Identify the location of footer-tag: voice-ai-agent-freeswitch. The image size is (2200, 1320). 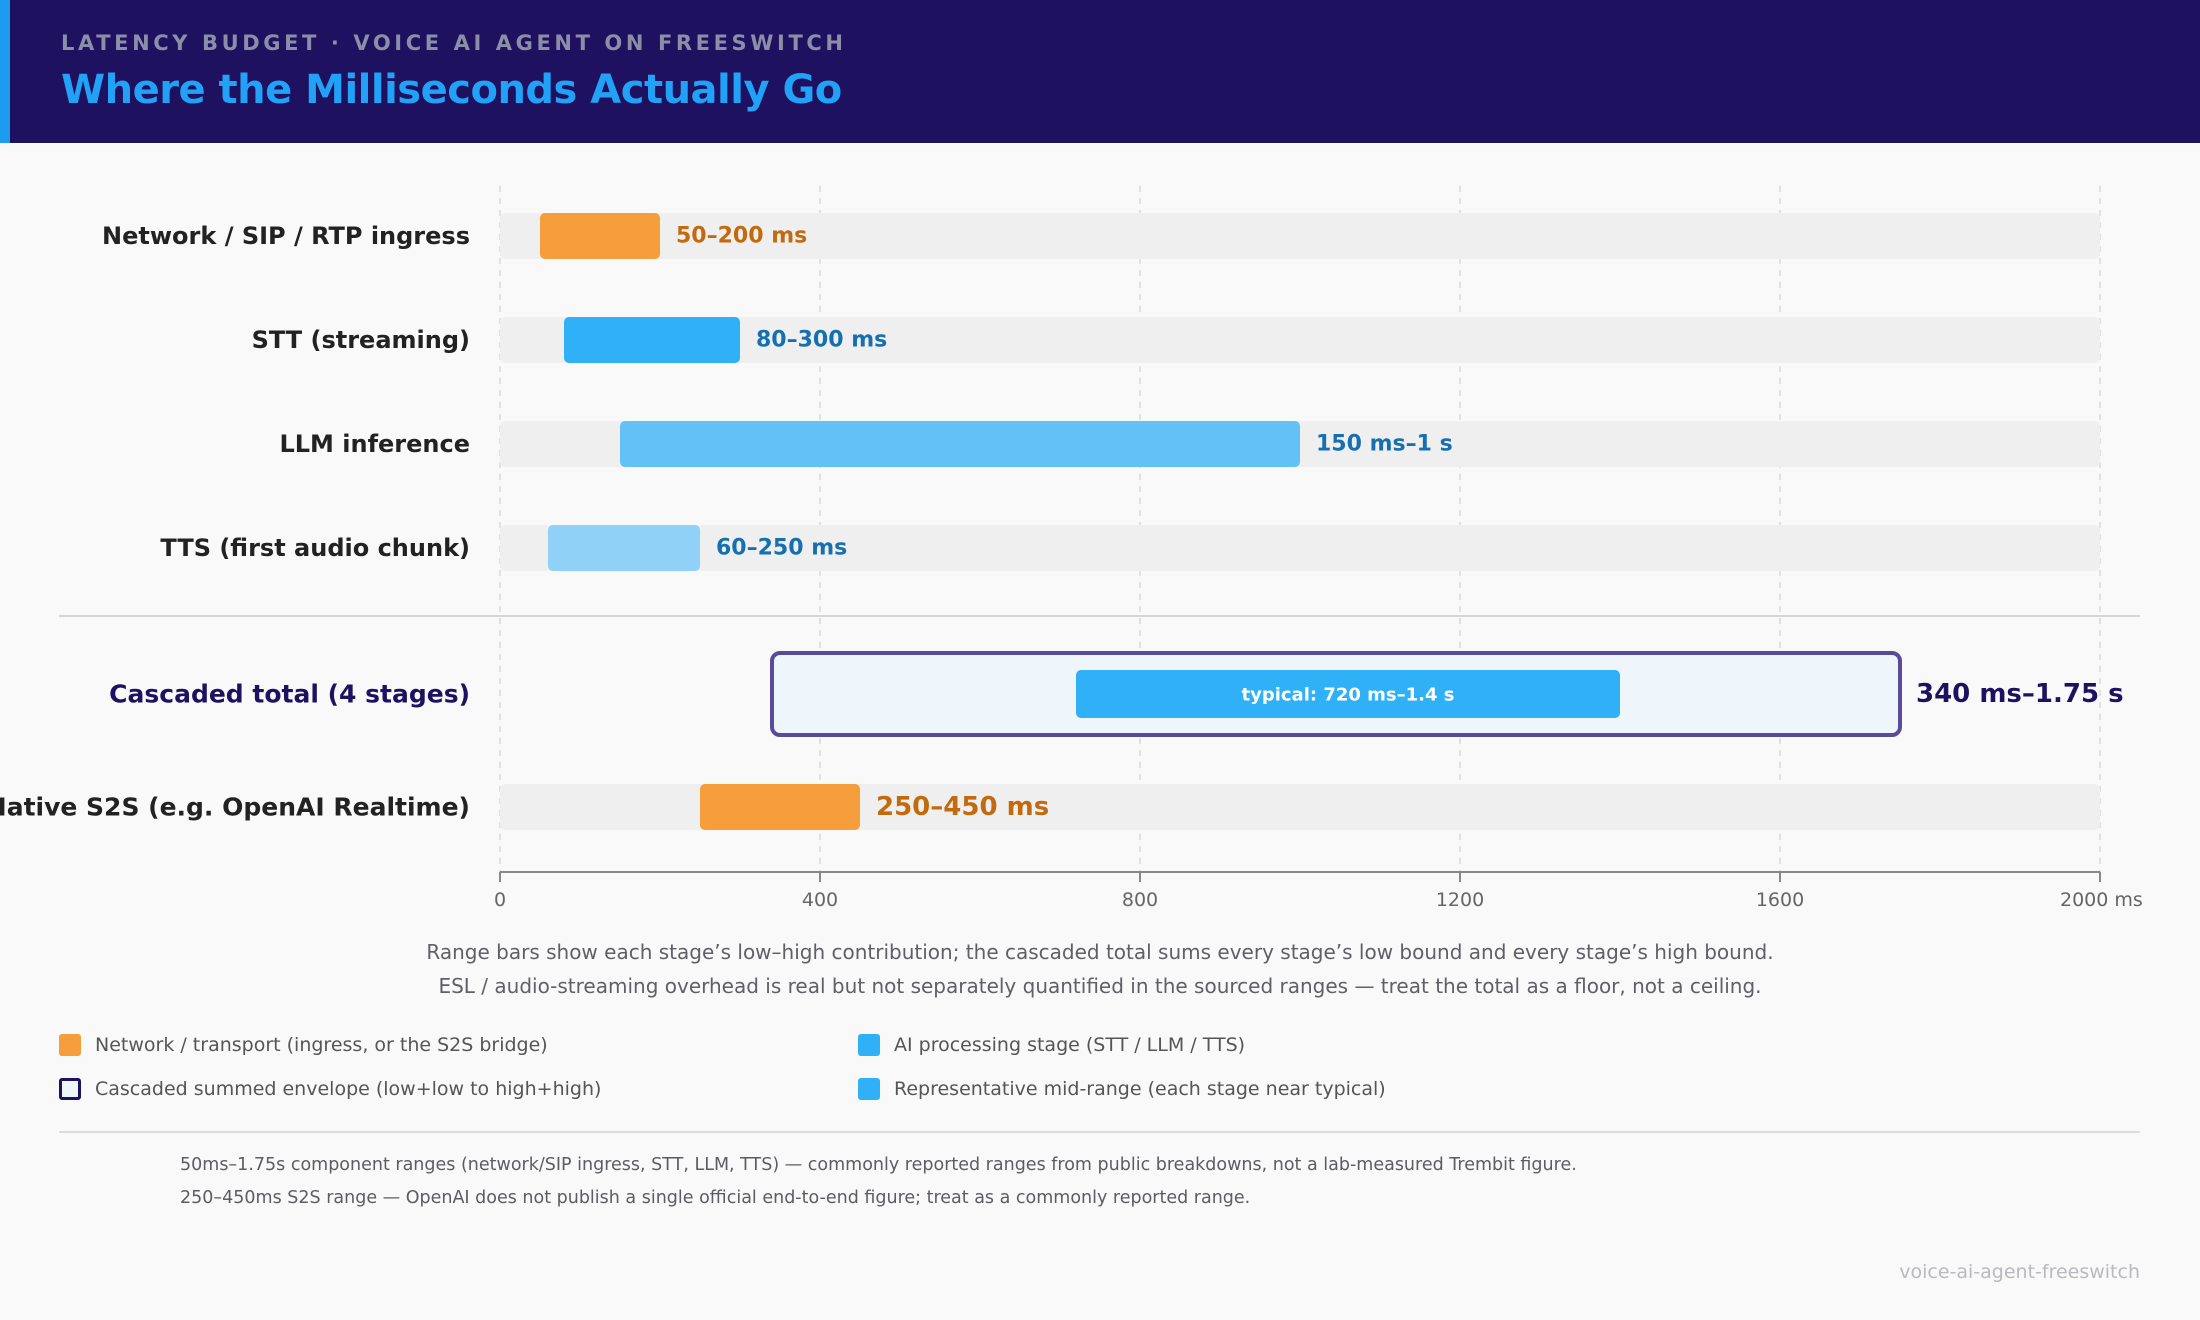
(2019, 1272).